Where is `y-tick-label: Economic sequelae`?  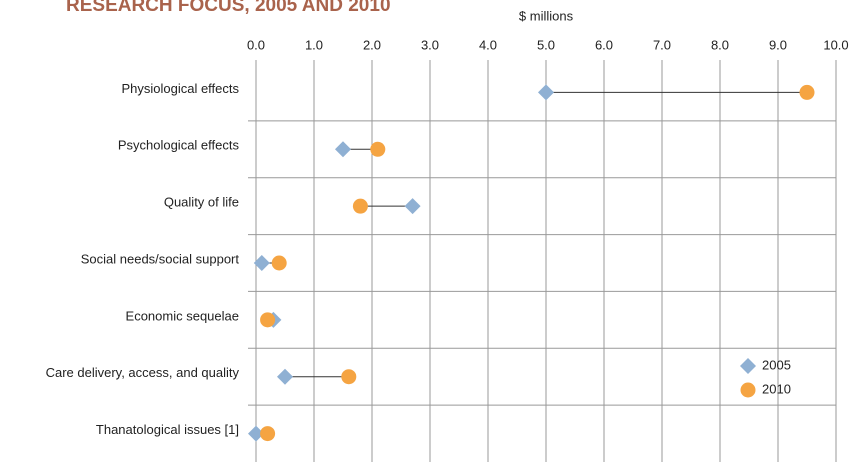 y-tick-label: Economic sequelae is located at coordinates (182, 315).